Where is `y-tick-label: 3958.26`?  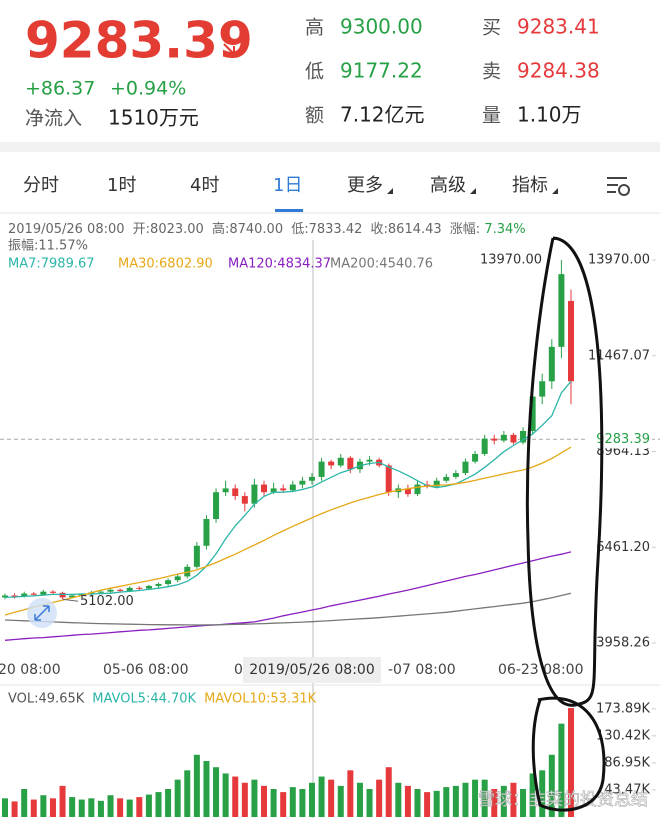 y-tick-label: 3958.26 is located at coordinates (623, 643).